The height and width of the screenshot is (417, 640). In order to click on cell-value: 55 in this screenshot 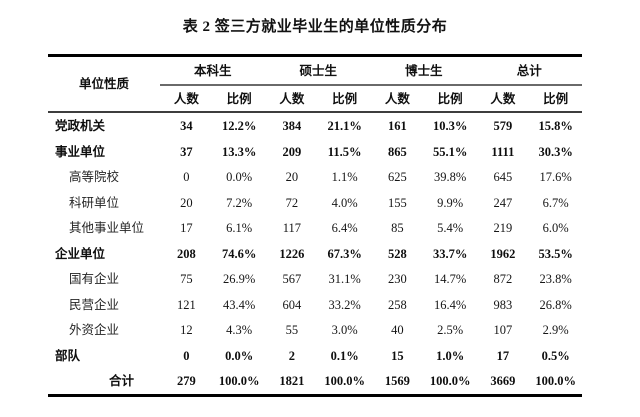, I will do `click(292, 330)`.